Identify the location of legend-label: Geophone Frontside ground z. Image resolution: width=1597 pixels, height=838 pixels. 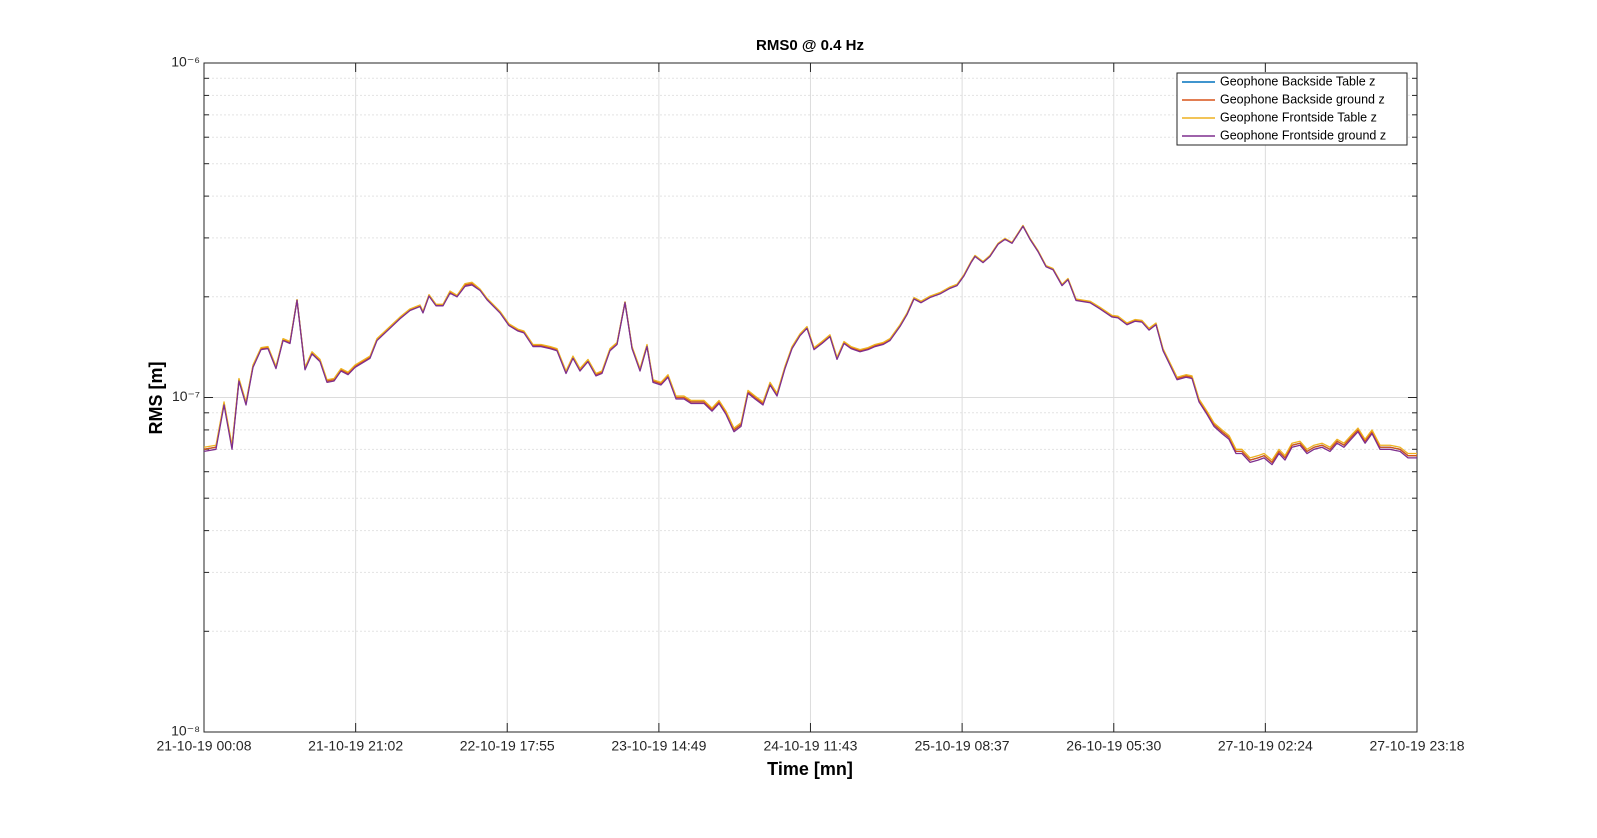
(1303, 135).